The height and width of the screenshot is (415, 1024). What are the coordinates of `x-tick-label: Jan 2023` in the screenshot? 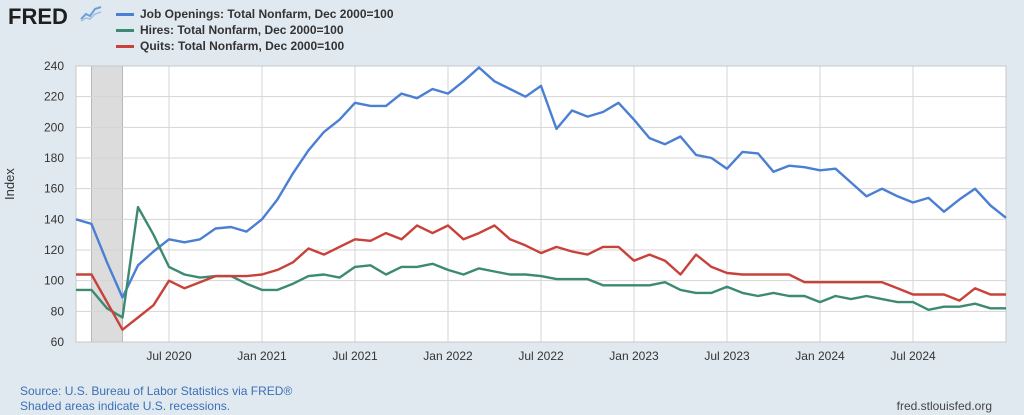 It's located at (634, 356).